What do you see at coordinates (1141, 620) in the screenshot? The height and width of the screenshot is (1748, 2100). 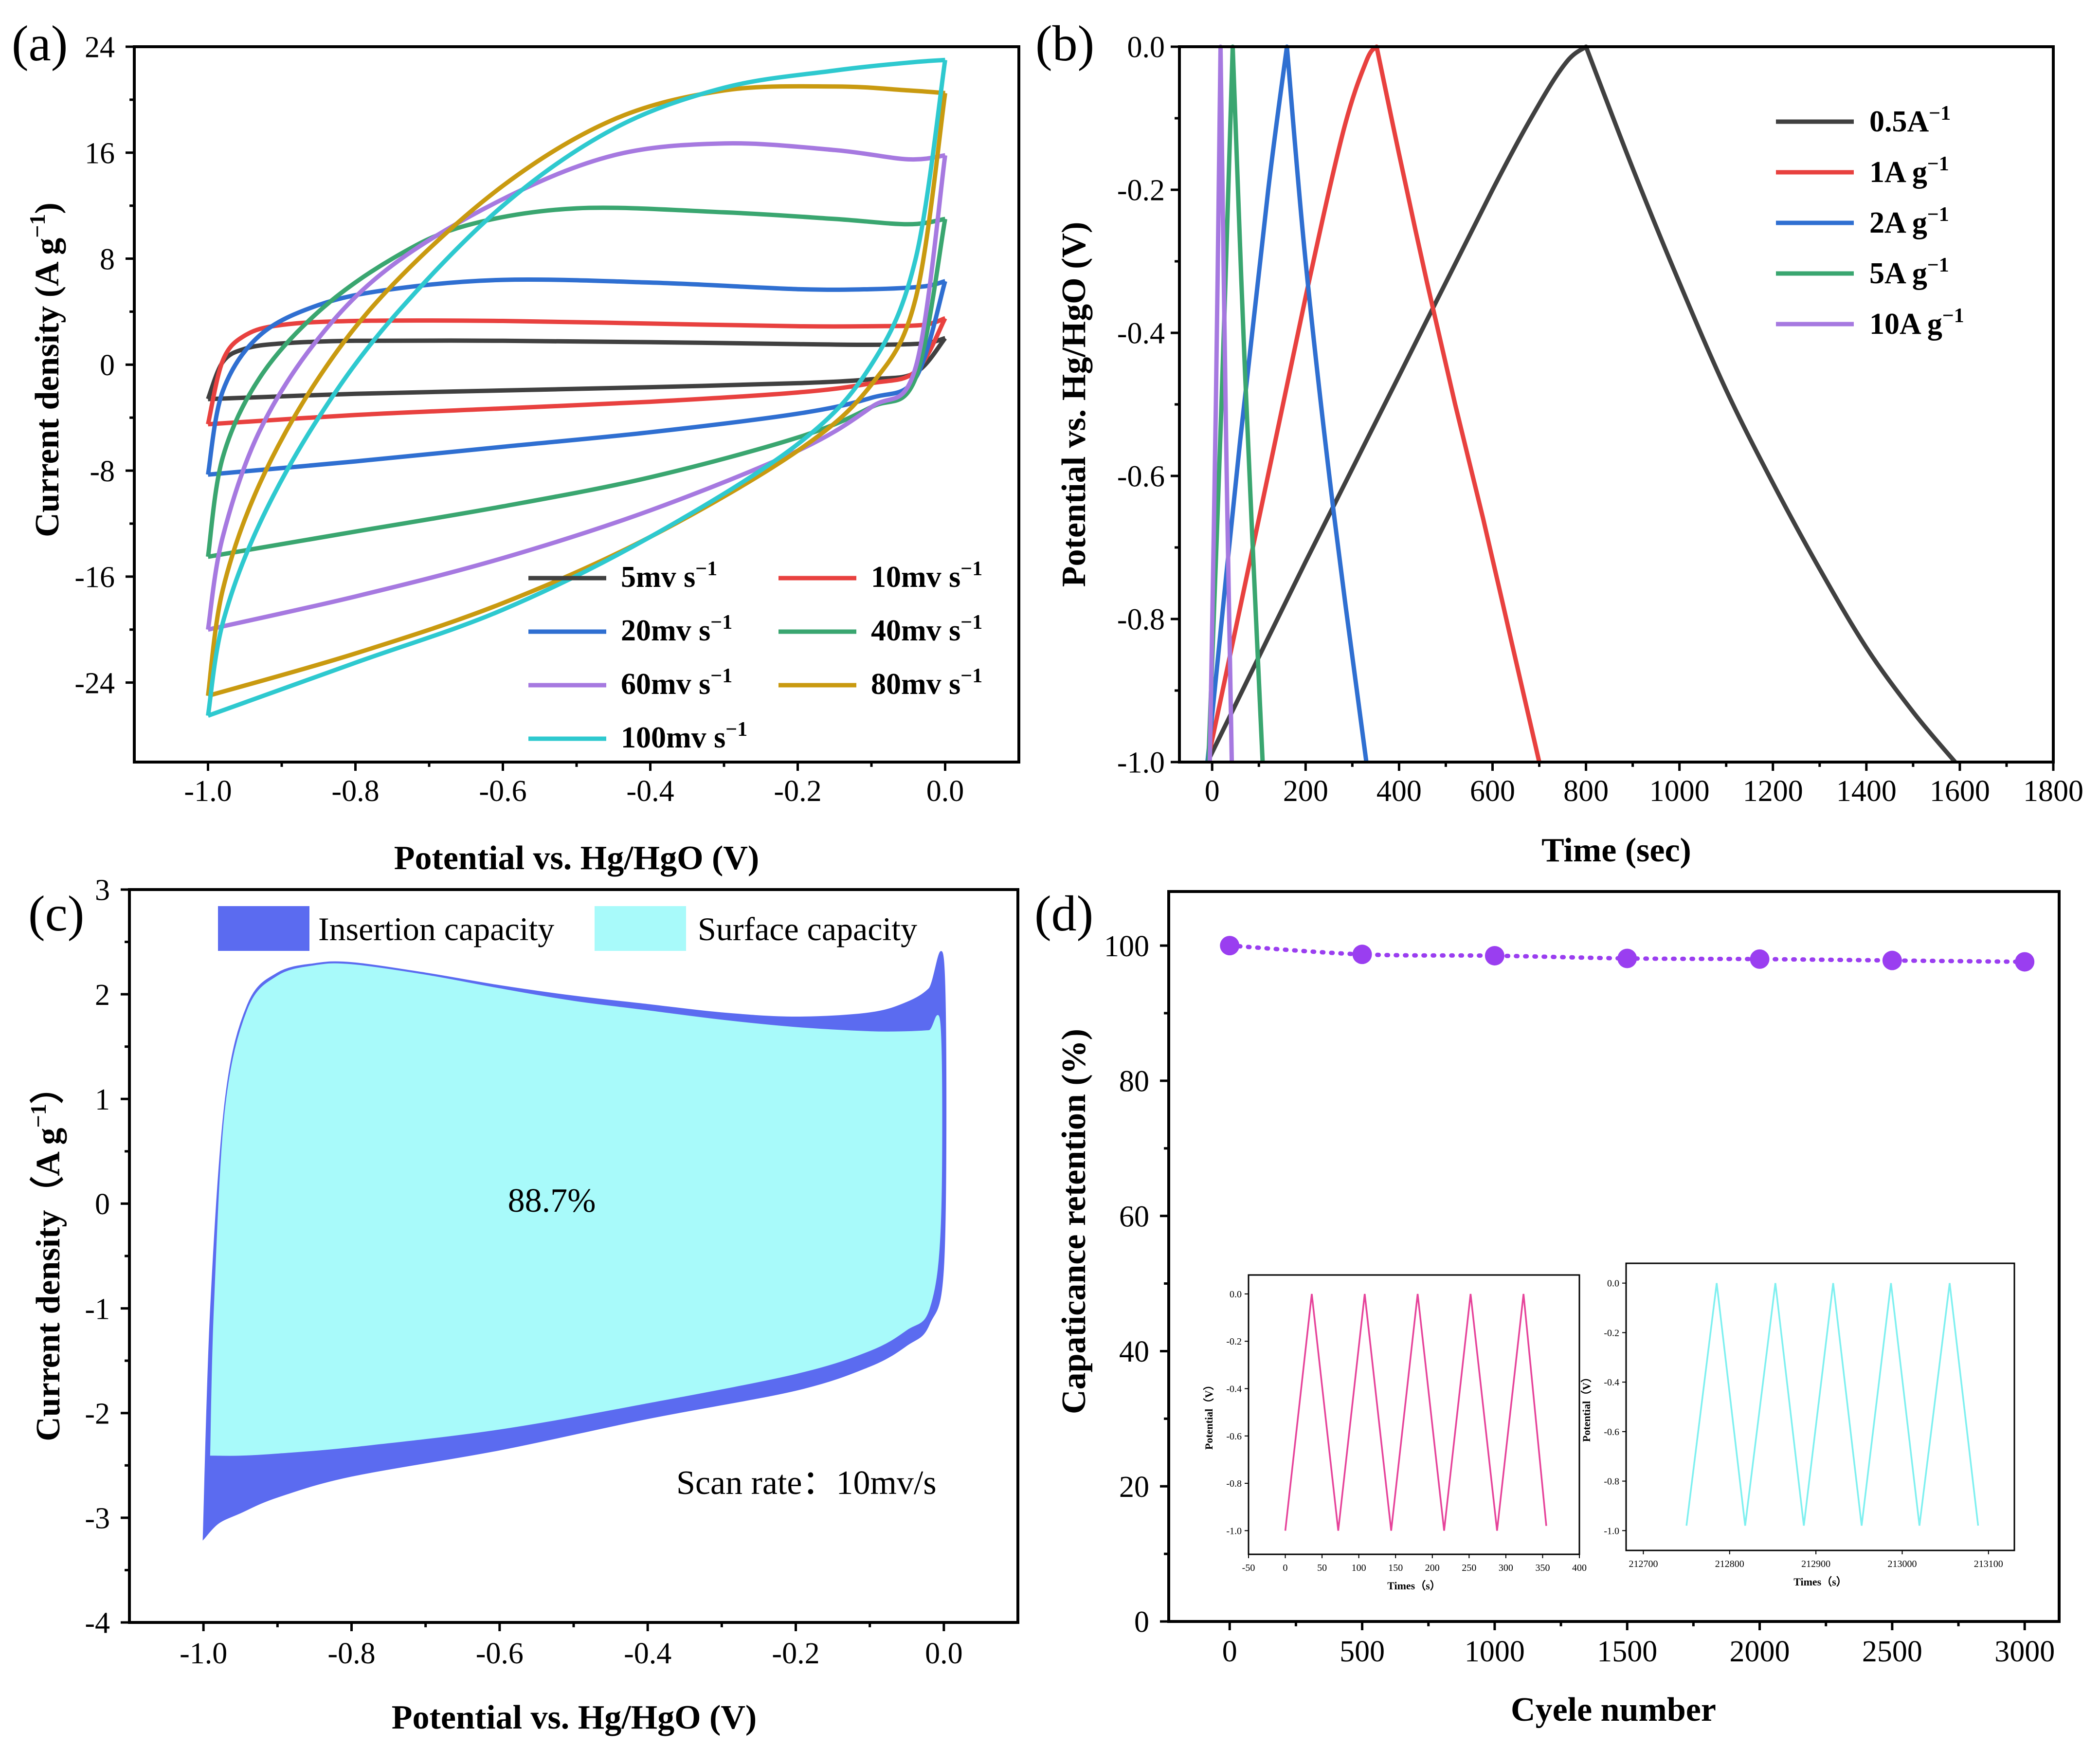 I see `panel-b-y-tick-label: -0.8` at bounding box center [1141, 620].